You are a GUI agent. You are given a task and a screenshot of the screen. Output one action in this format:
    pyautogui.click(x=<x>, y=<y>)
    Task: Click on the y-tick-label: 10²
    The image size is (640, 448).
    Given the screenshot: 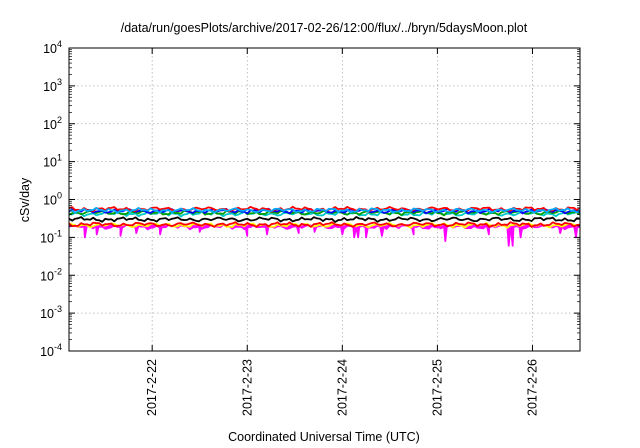 What is the action you would take?
    pyautogui.click(x=52, y=123)
    